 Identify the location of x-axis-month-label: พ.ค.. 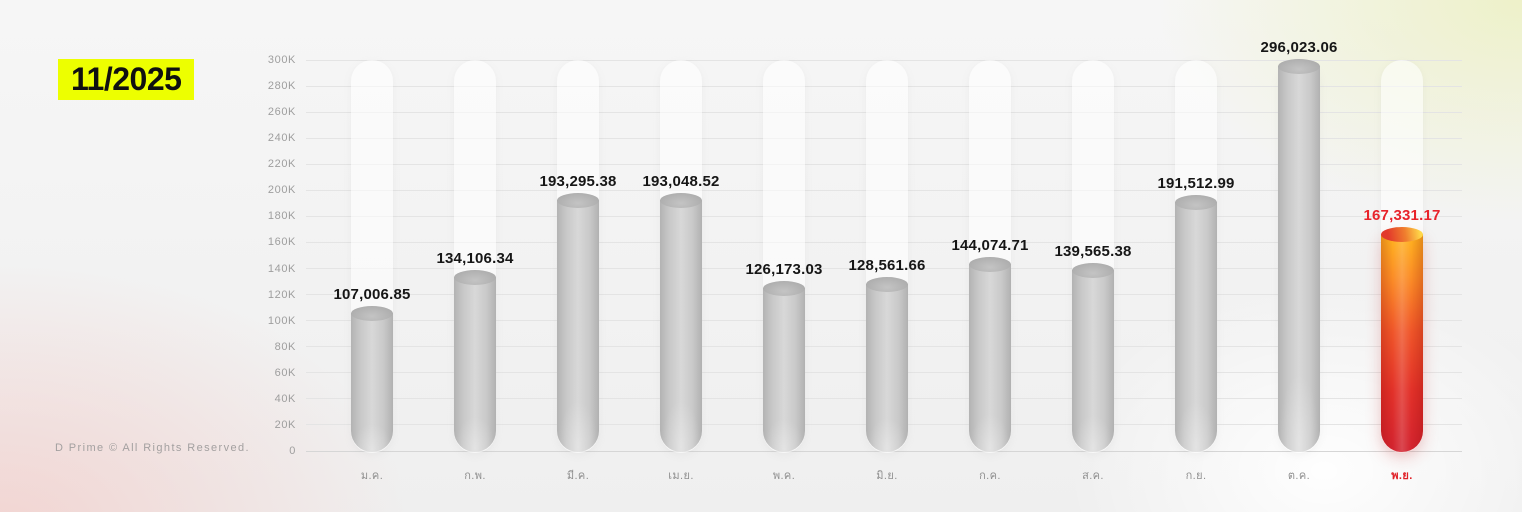
(784, 476).